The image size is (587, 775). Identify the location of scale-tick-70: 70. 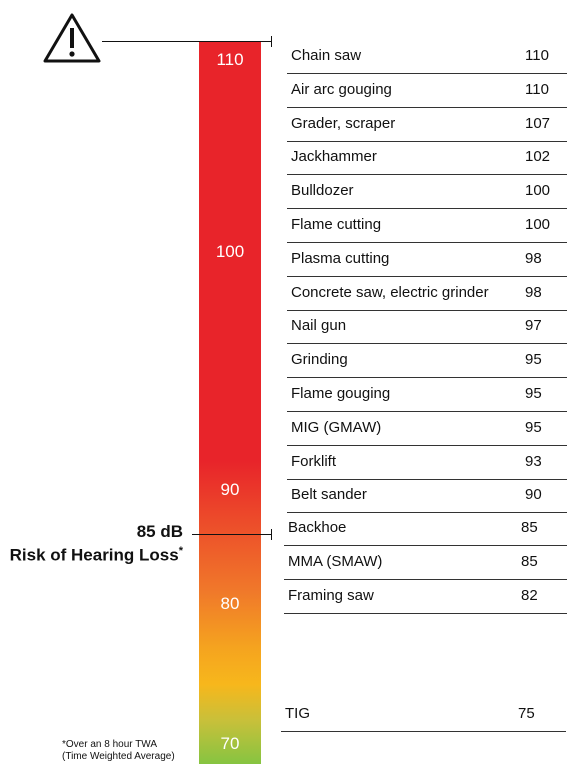
(230, 743).